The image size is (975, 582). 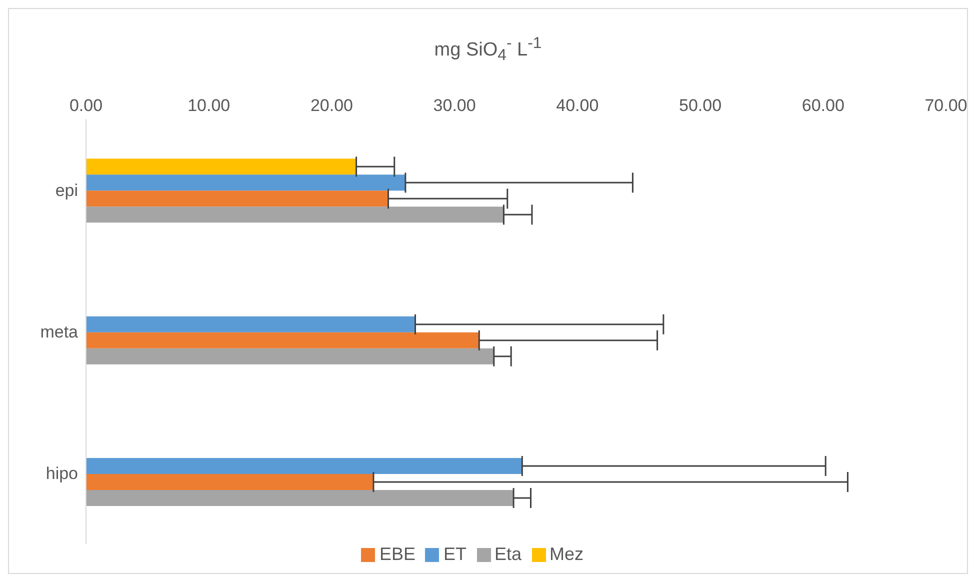 I want to click on x-tick-label: 70.00, so click(x=946, y=105).